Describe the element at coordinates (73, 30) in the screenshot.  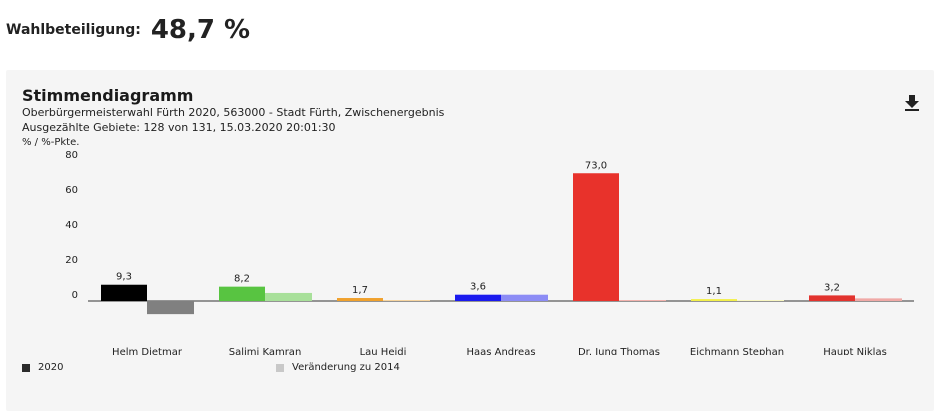
I see `turnout-label: Wahlbeteiligung:` at that location.